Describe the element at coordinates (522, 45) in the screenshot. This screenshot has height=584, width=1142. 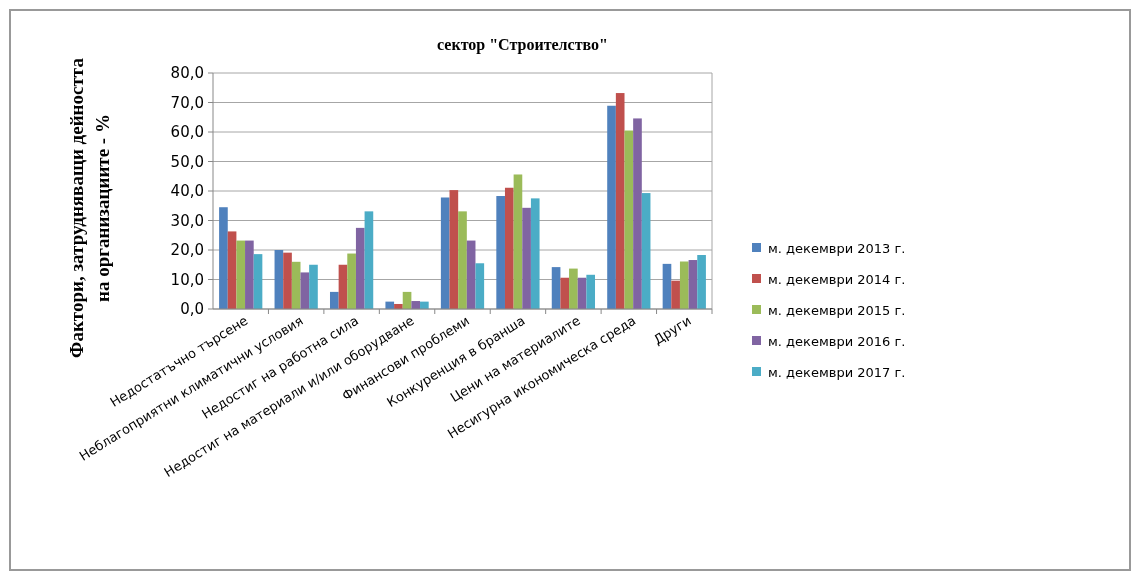
I see `chart-title: сектор "Строителство"` at that location.